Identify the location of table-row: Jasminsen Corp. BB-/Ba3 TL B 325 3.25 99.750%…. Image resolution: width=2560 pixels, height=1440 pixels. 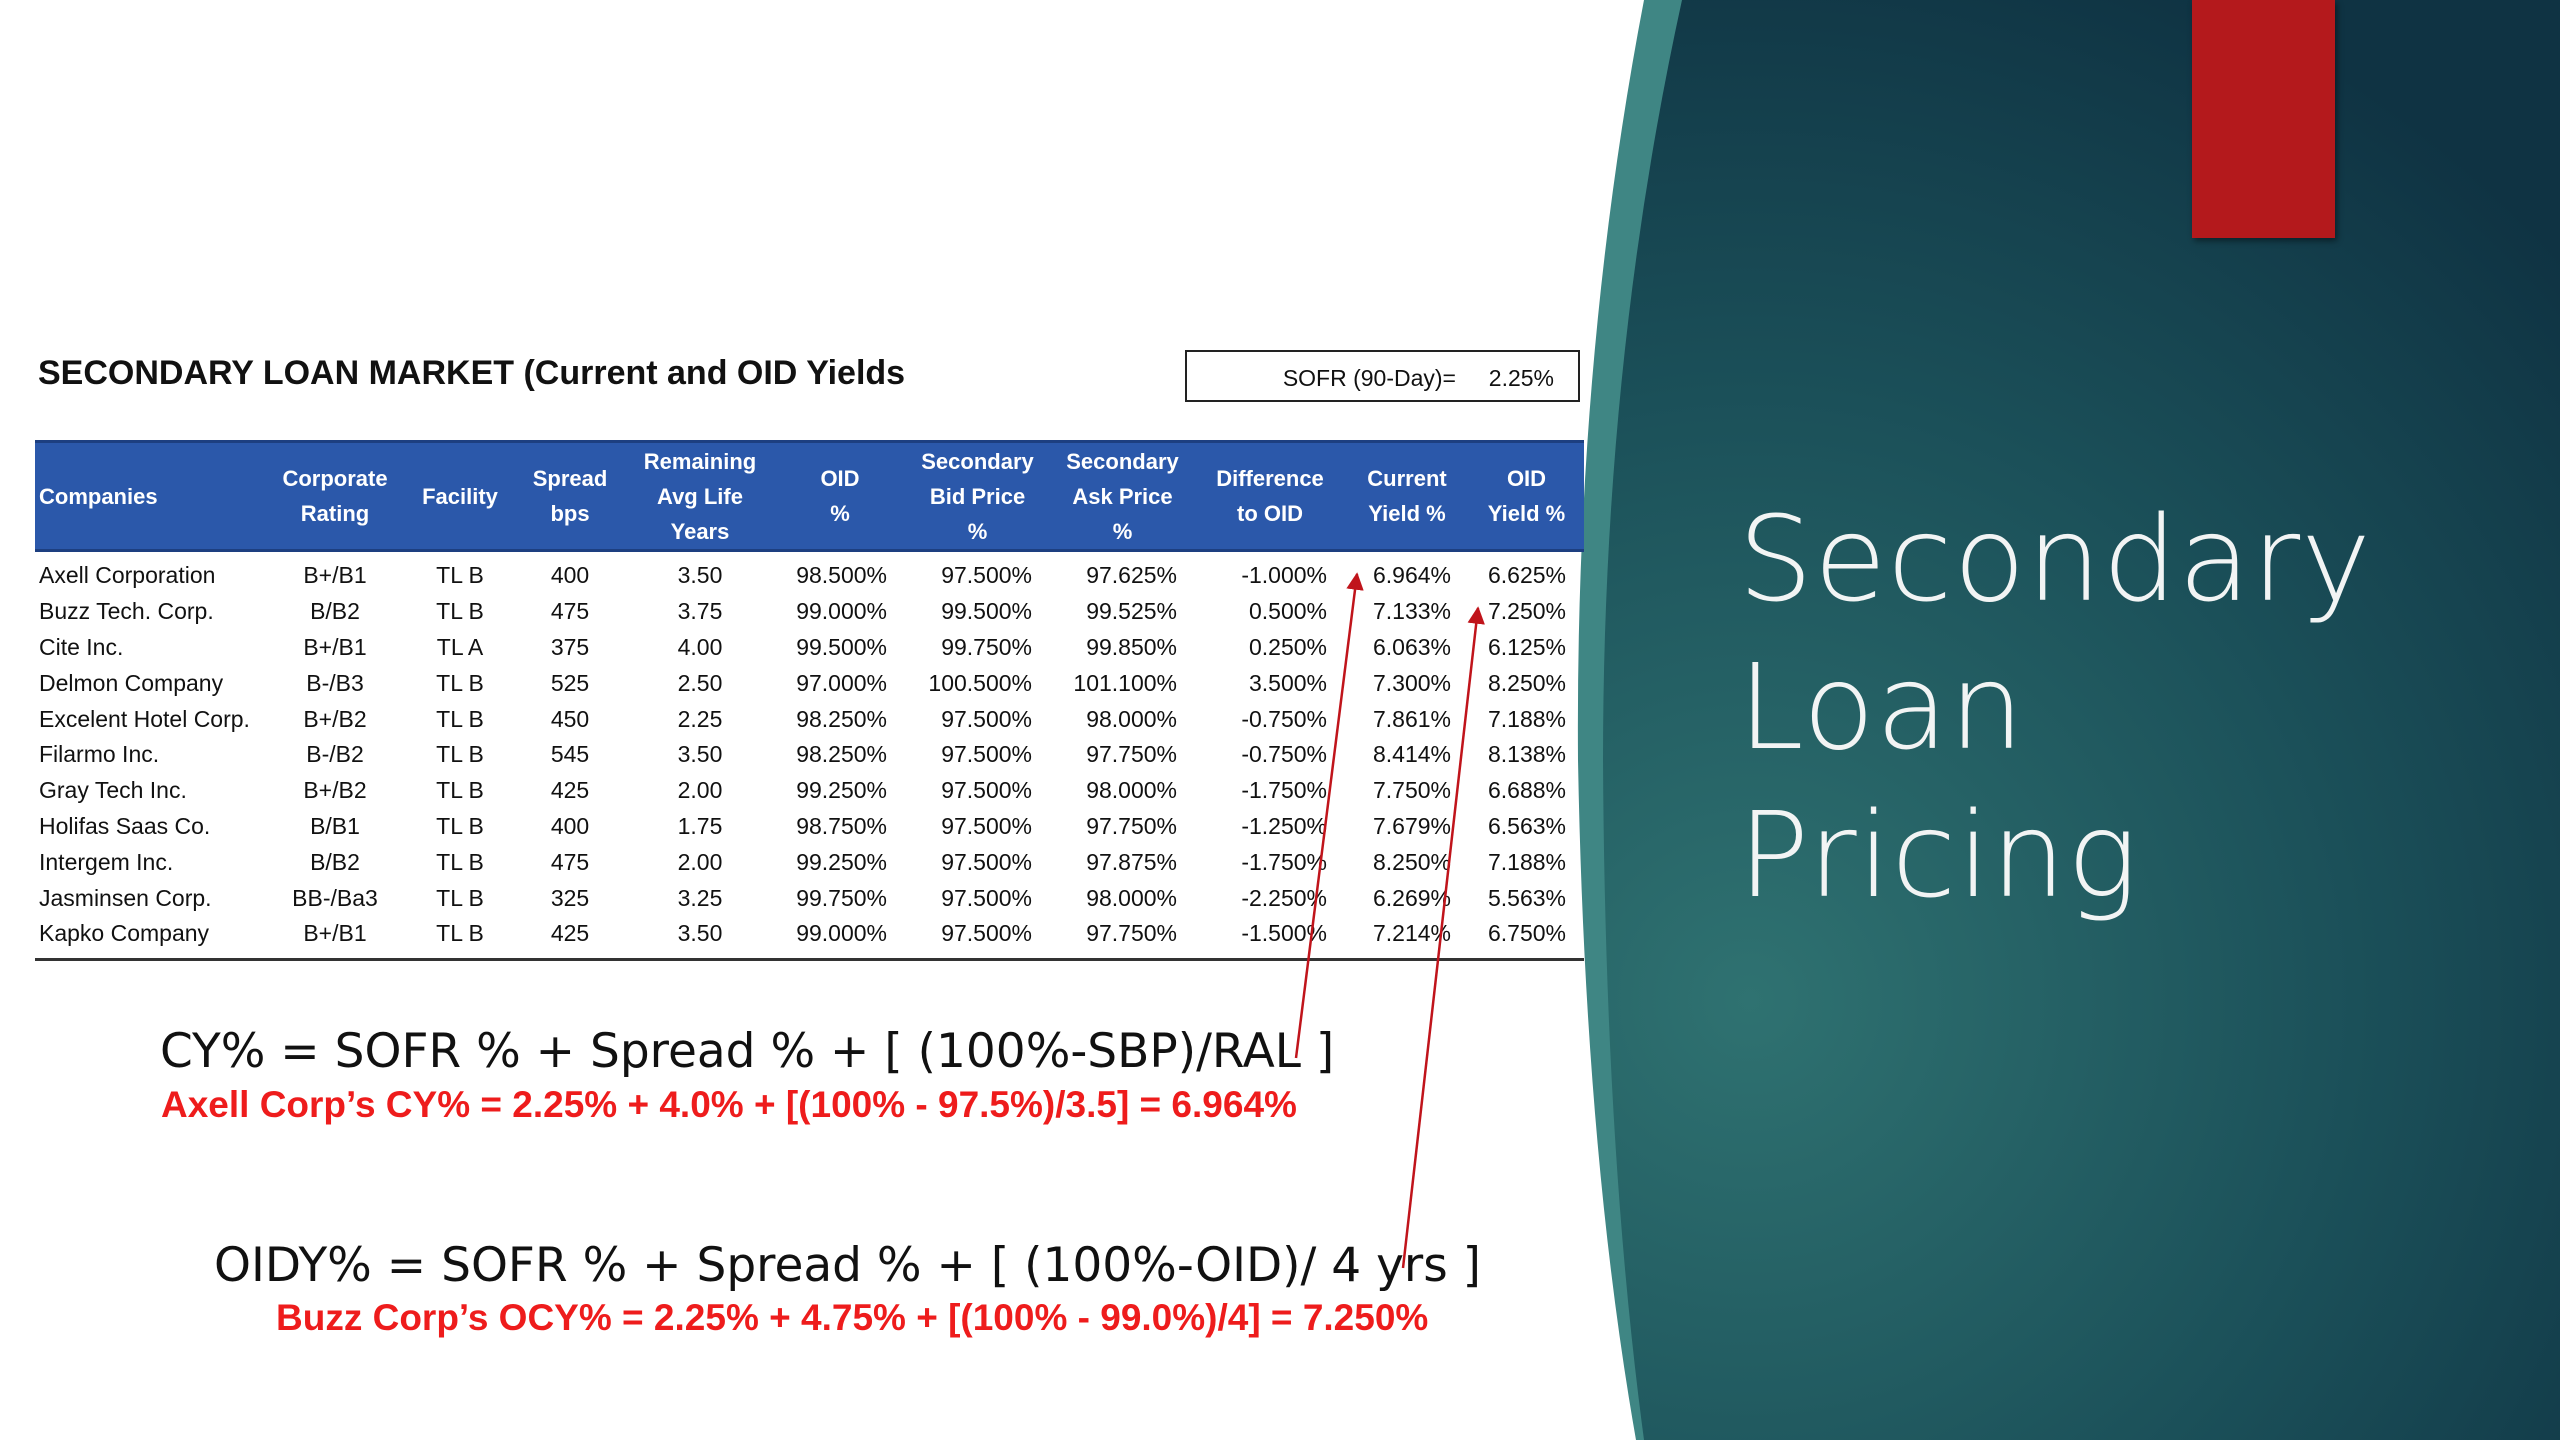
(809, 898).